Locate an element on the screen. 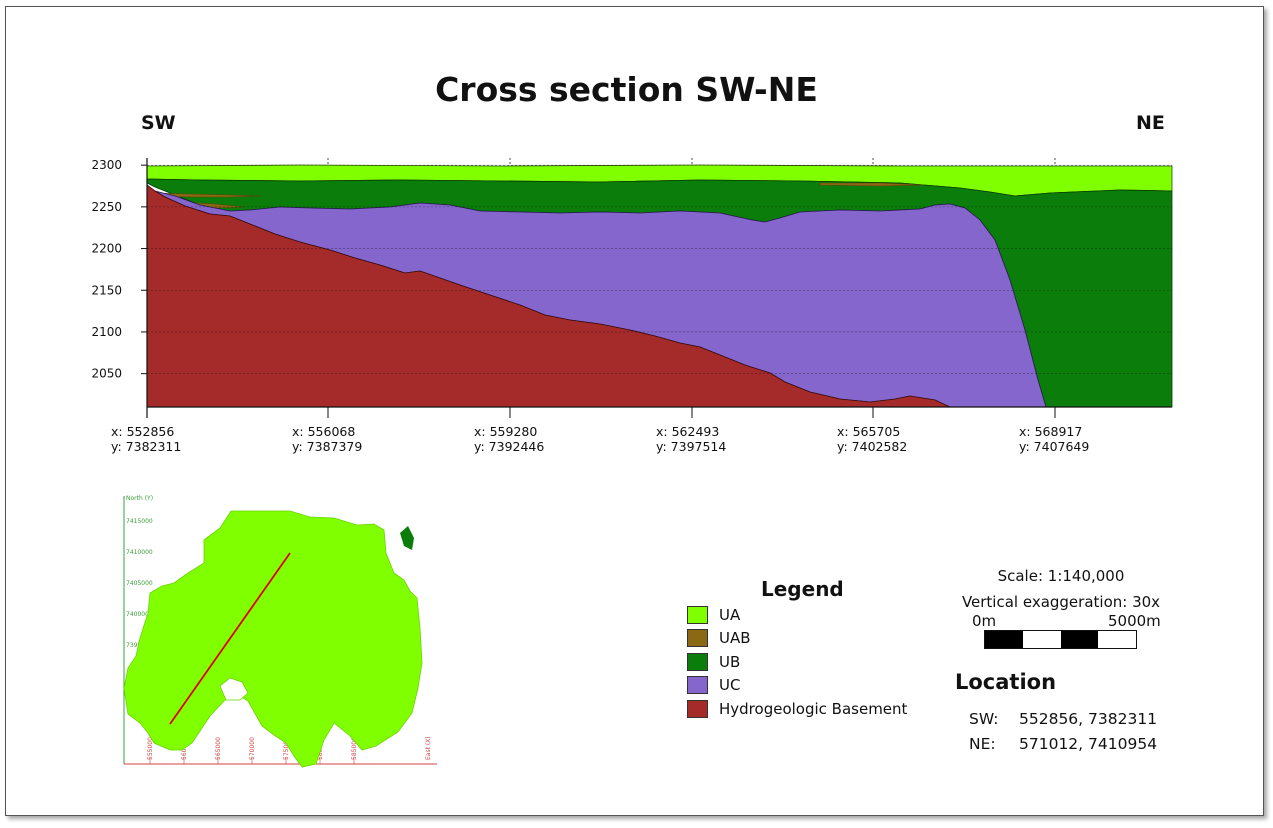  inset-y-tick-label: 7400000 is located at coordinates (139, 614).